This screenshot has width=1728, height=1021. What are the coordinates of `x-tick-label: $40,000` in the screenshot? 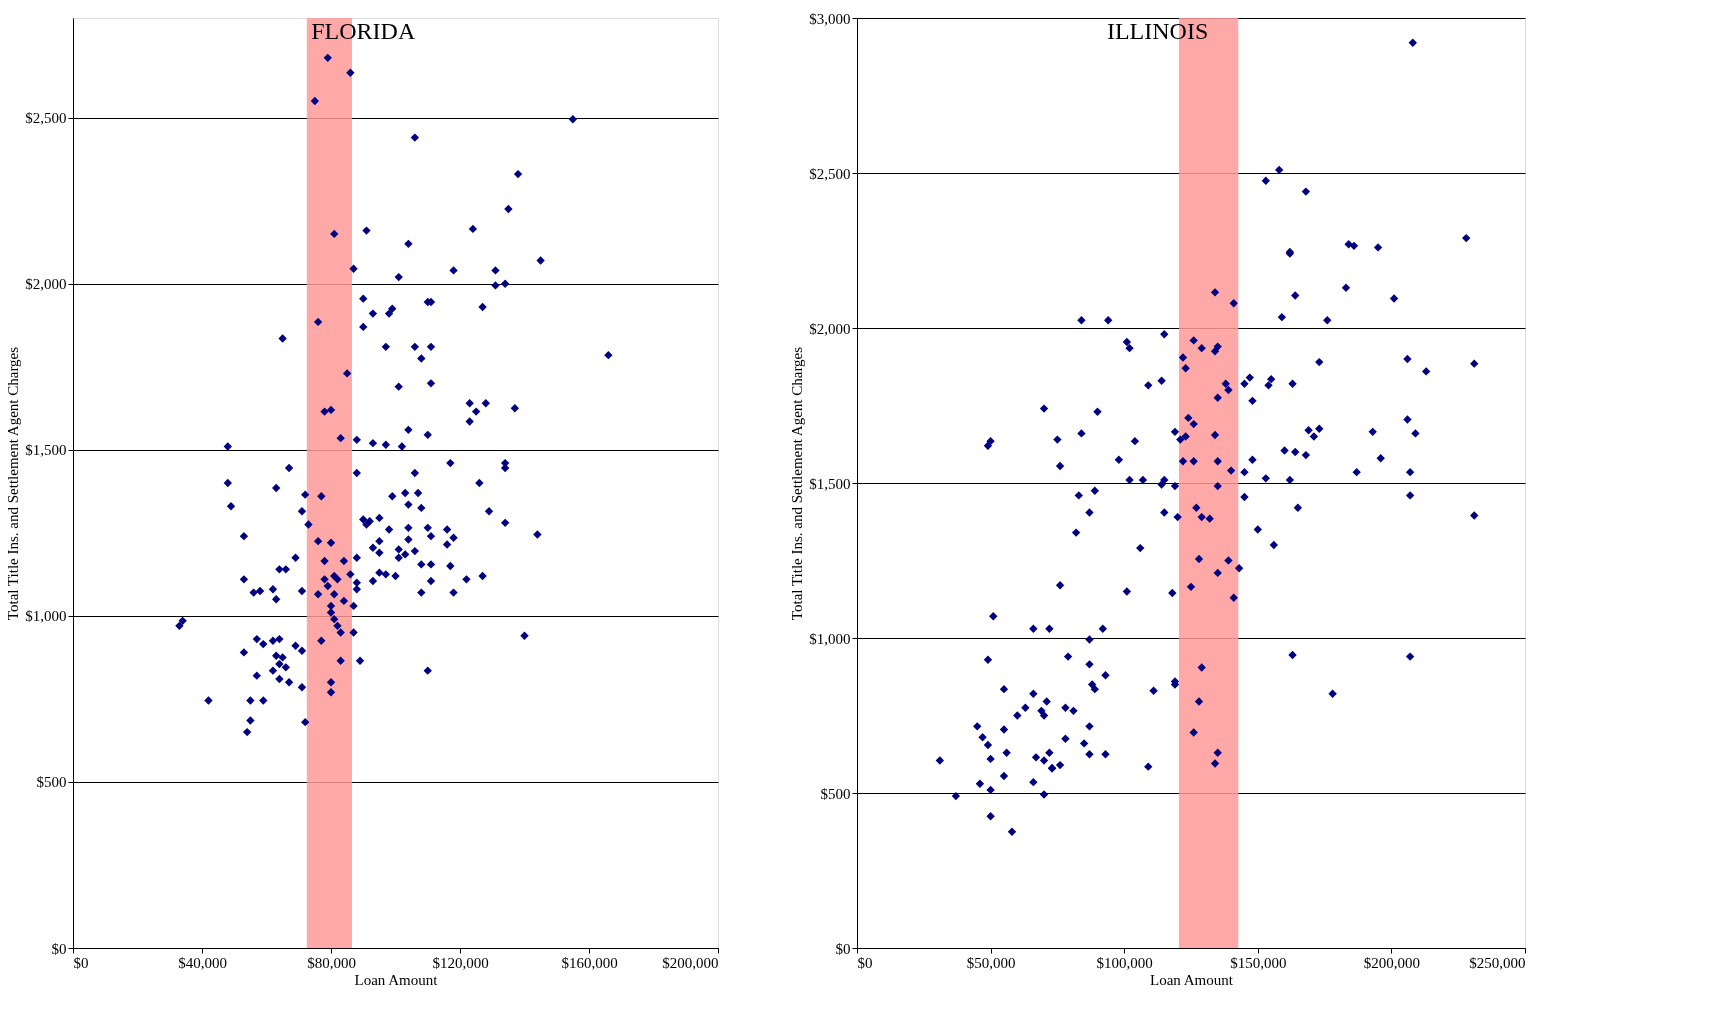 It's located at (202, 962).